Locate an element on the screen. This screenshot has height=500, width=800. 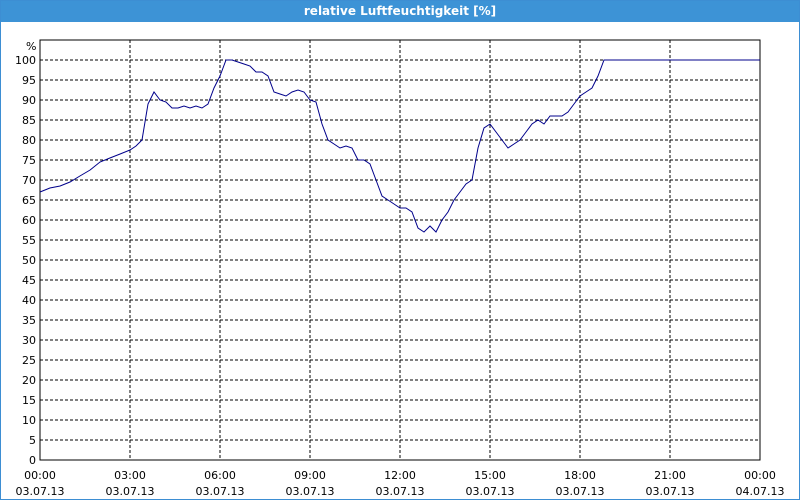
y-tick-label: 75 is located at coordinates (29, 160).